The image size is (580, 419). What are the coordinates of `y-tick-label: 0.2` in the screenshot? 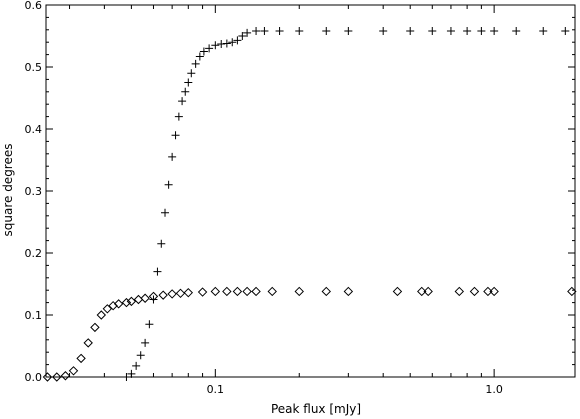 It's located at (34, 253).